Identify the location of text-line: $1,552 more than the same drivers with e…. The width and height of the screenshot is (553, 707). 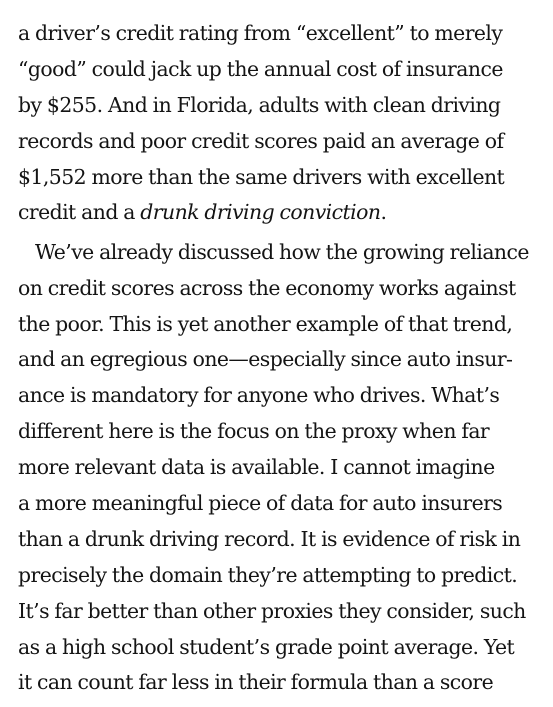
(261, 176).